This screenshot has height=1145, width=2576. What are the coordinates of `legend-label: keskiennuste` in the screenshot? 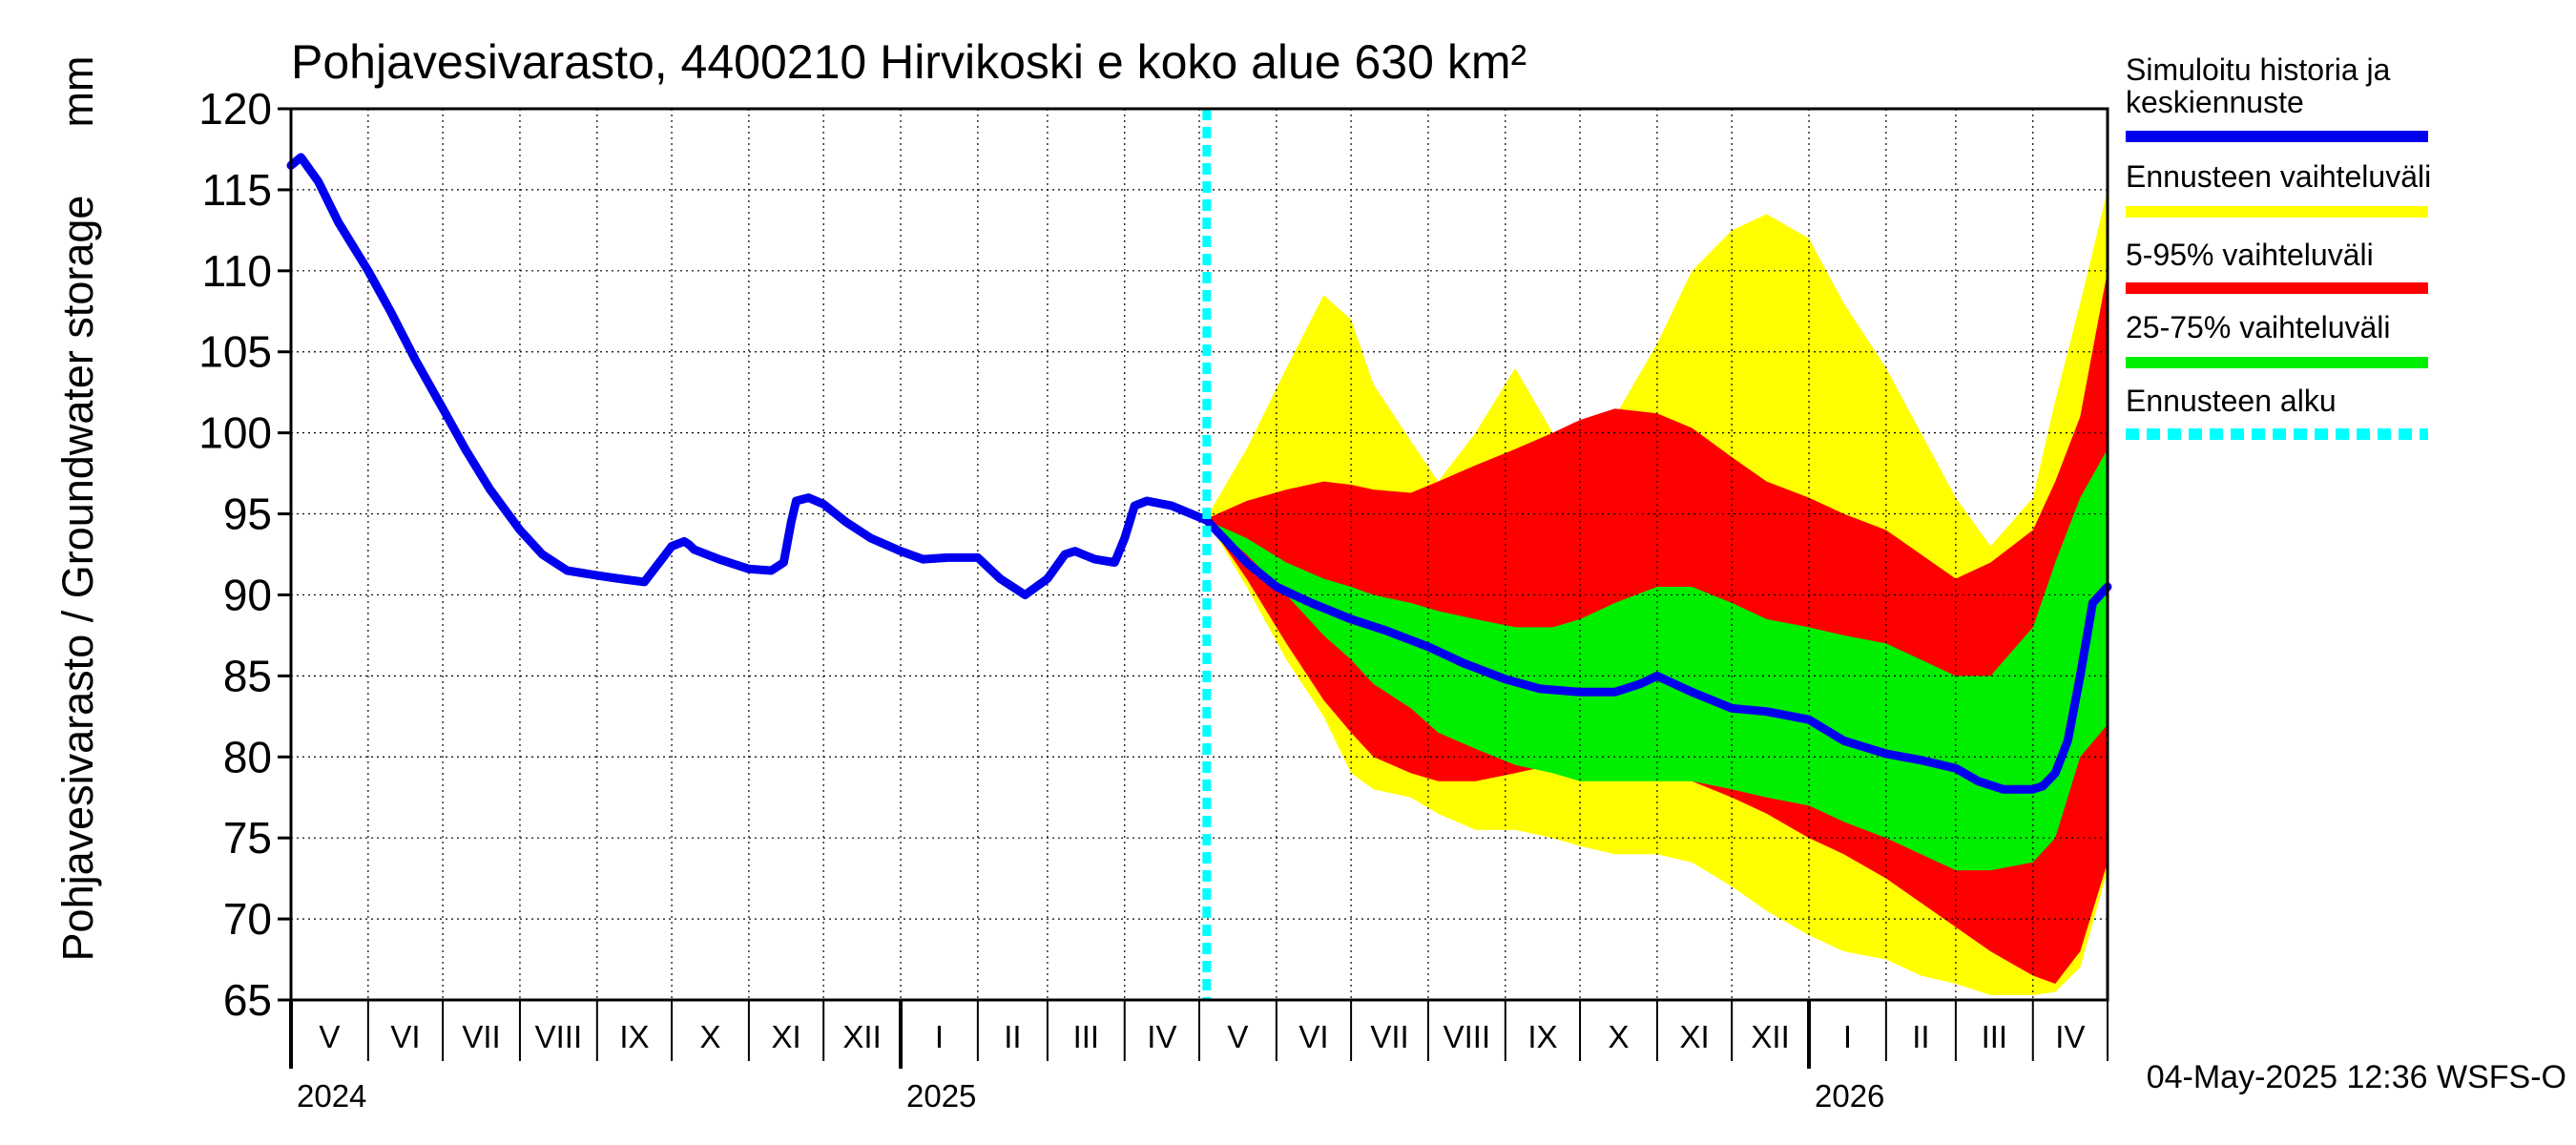 It's located at (2215, 102).